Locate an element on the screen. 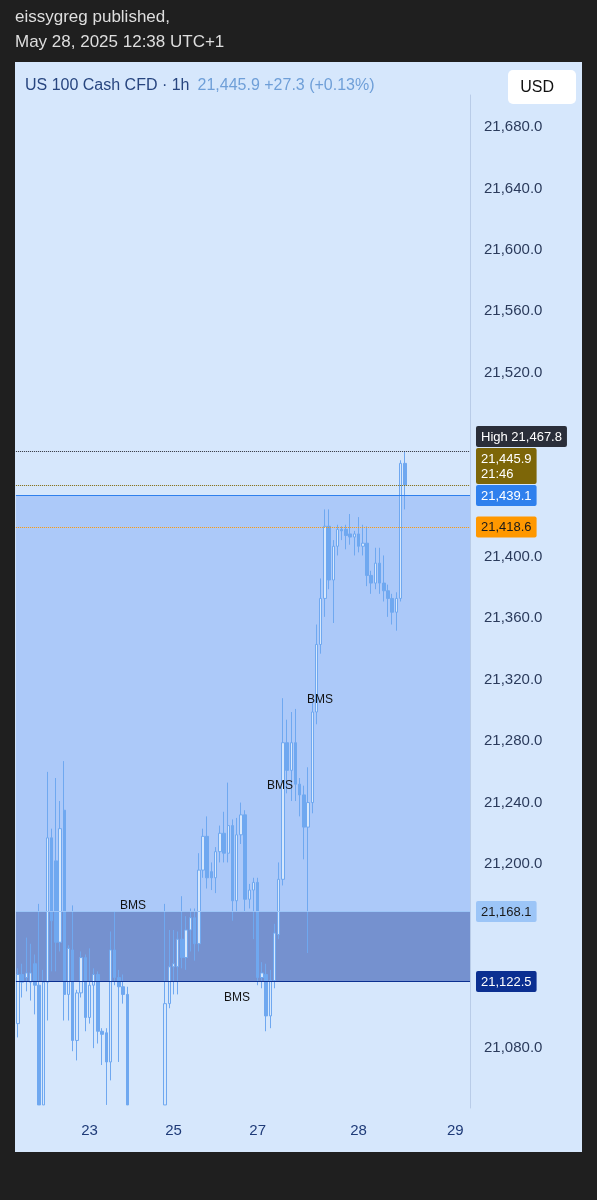 This screenshot has height=1200, width=597. y-tick-label: 21,360.0 is located at coordinates (513, 617).